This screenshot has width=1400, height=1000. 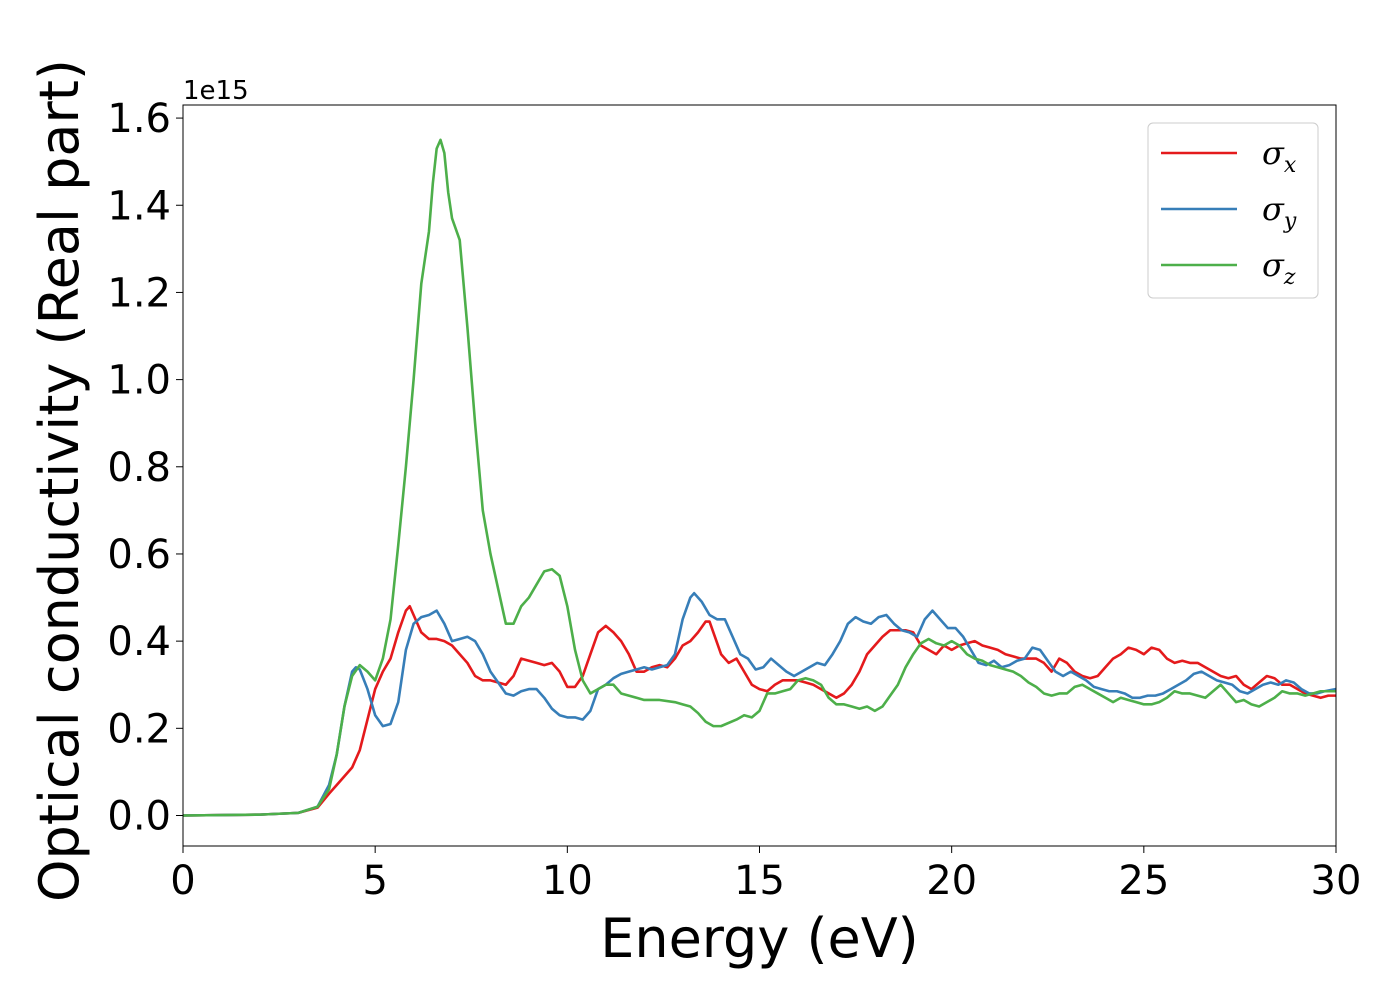 I want to click on y-axis-label: Optical conductivity (Real part), so click(x=59, y=480).